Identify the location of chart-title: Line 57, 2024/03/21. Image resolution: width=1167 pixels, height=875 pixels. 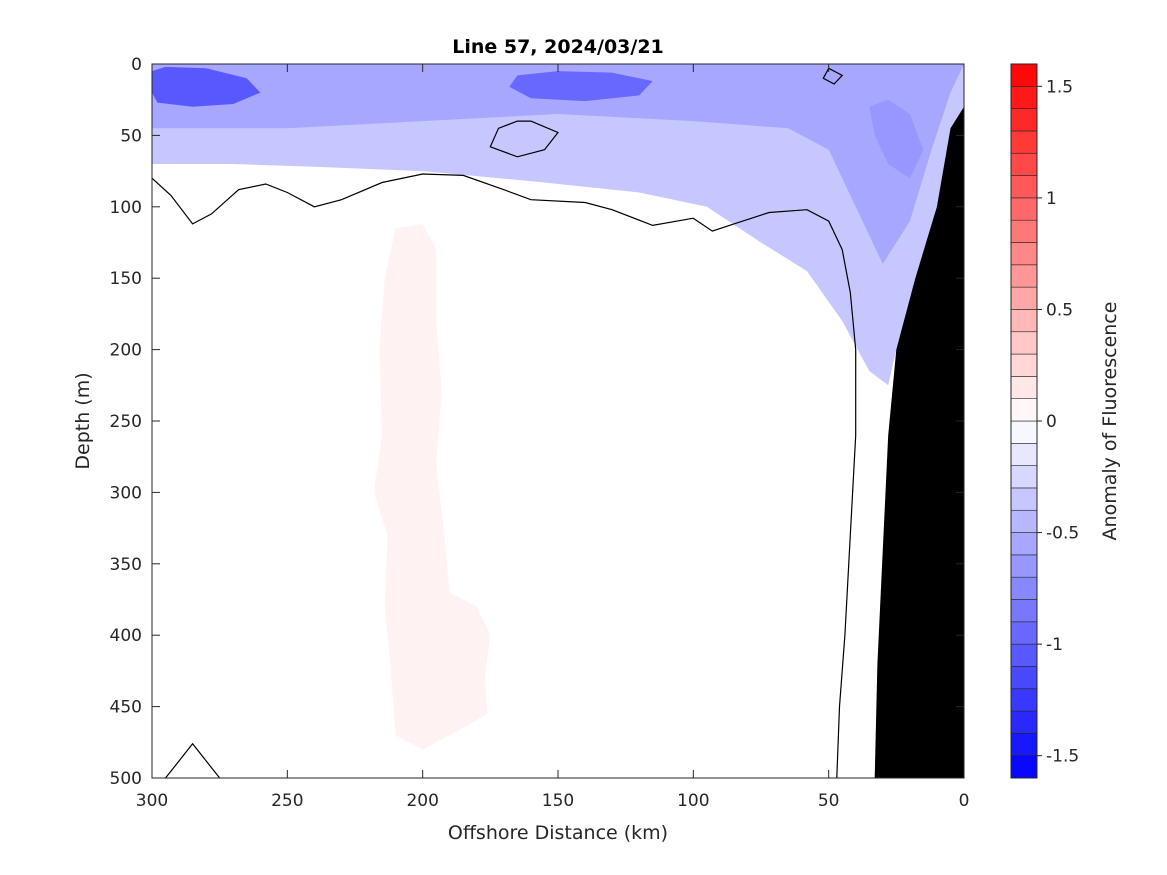
(558, 47).